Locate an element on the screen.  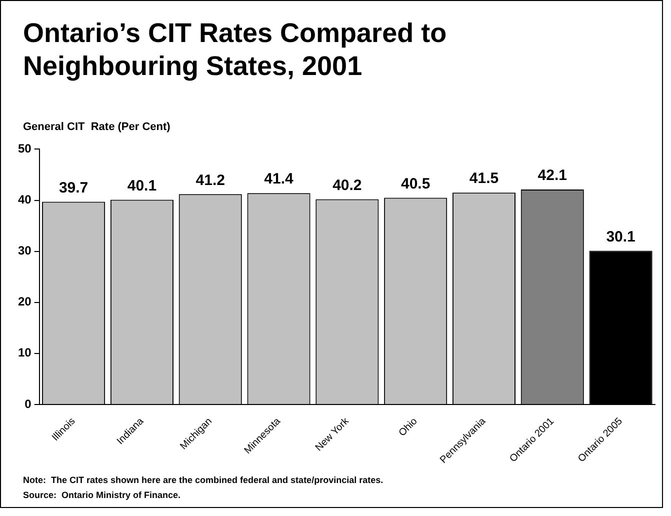
y-tick-label: 30 is located at coordinates (25, 251).